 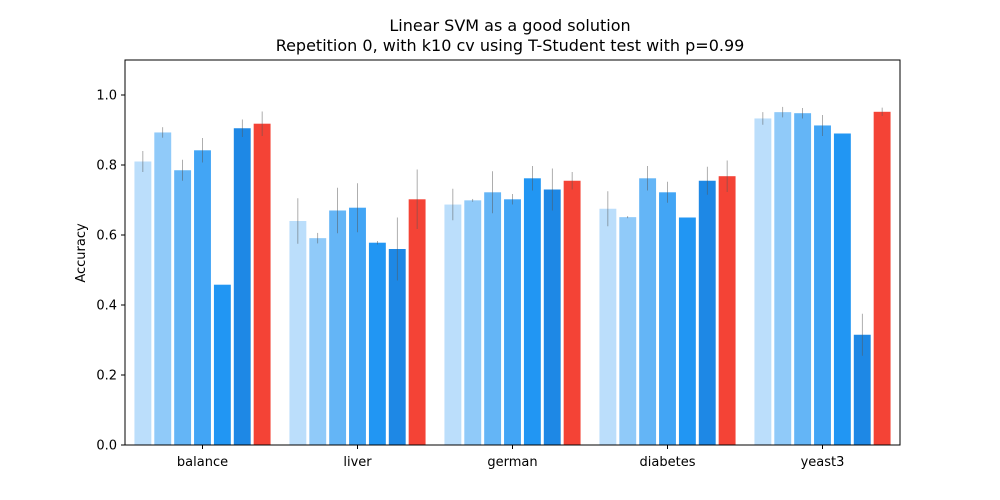 I want to click on x-axis: balance liver german diabetes yeast3, so click(x=511, y=457).